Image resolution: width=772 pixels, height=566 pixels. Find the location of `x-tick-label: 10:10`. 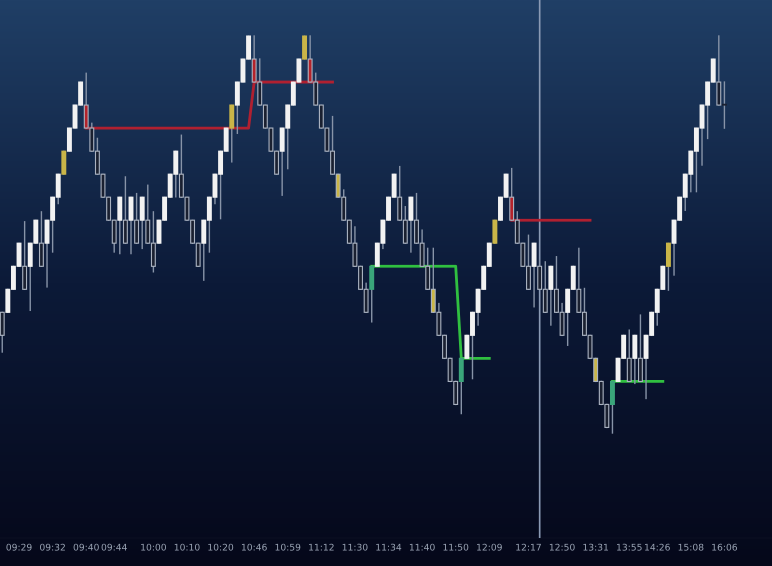

x-tick-label: 10:10 is located at coordinates (187, 547).